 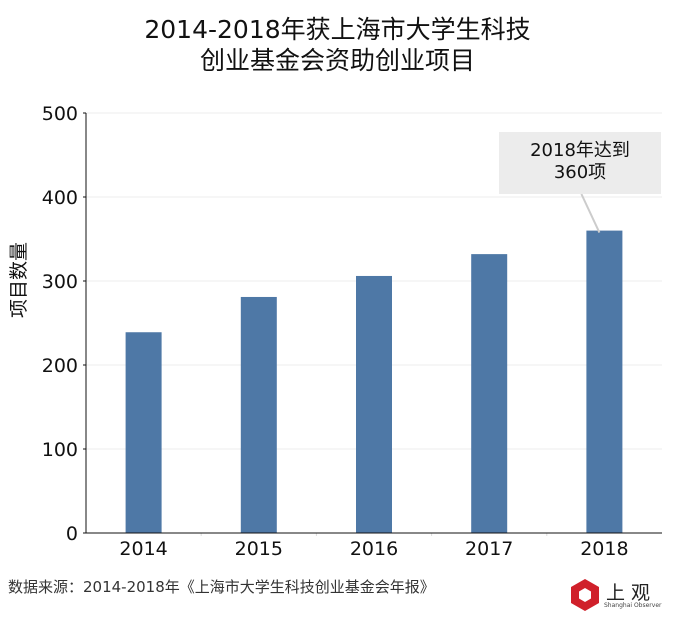 What do you see at coordinates (631, 593) in the screenshot?
I see `logo-name: 上观` at bounding box center [631, 593].